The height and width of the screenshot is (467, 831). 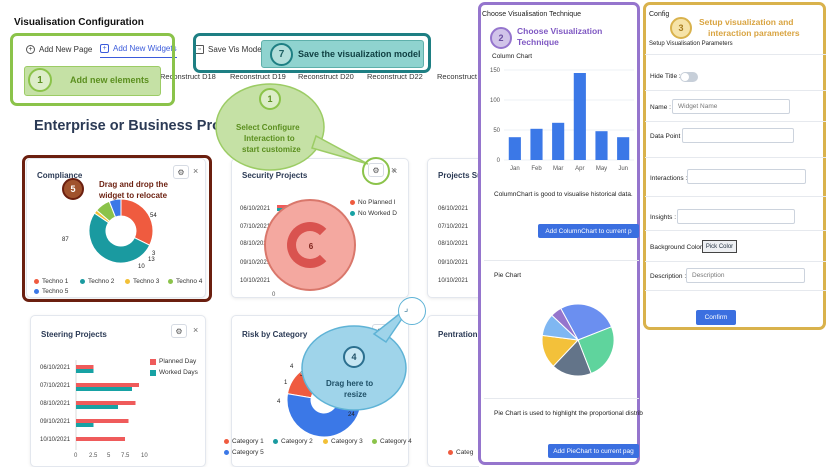 I want to click on tab-reconstruct-d20: Reconstruct D20, so click(x=326, y=76).